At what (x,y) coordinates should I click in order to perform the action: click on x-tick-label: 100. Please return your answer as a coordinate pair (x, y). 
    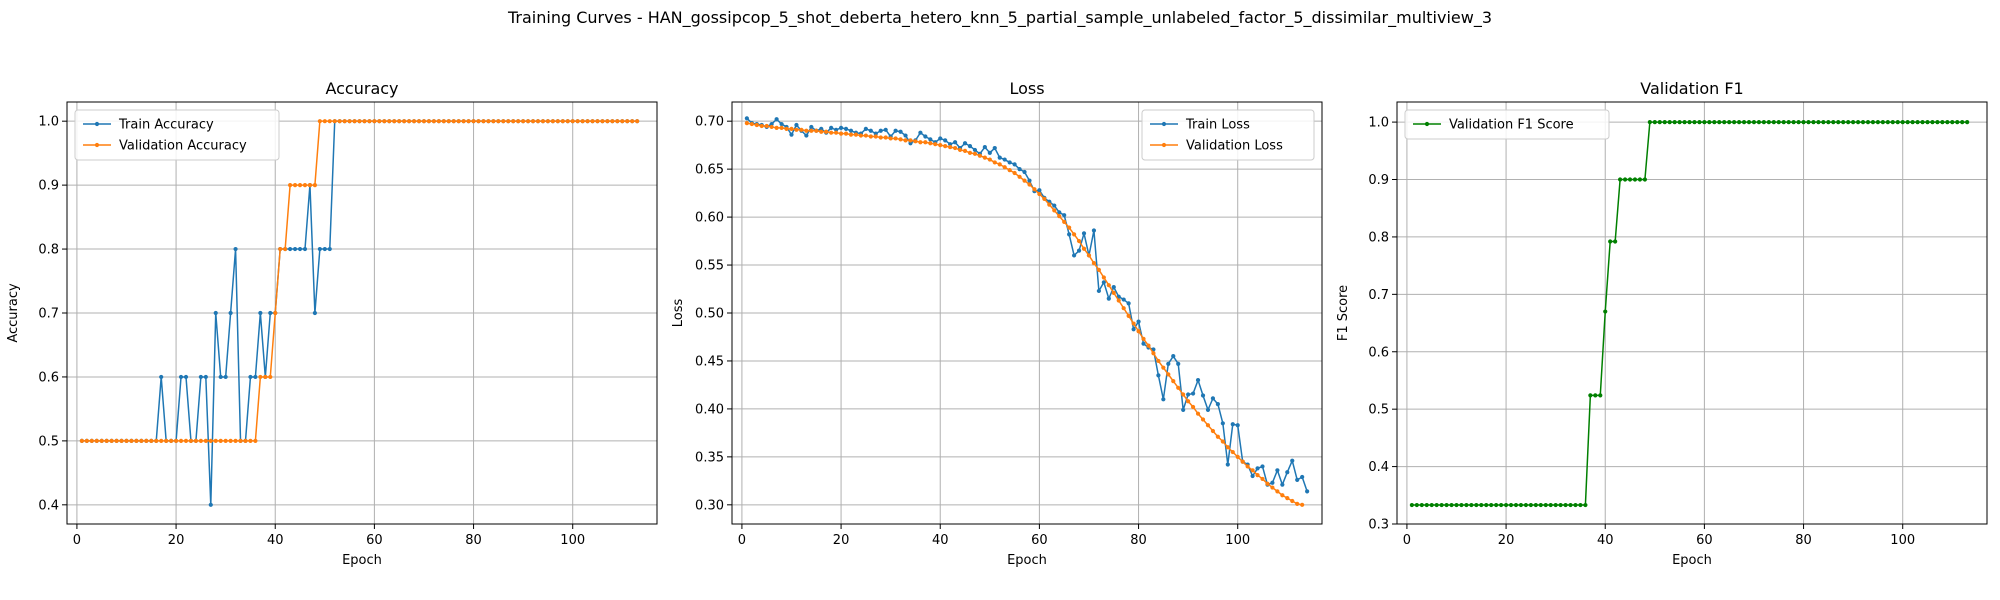
    Looking at the image, I should click on (1237, 540).